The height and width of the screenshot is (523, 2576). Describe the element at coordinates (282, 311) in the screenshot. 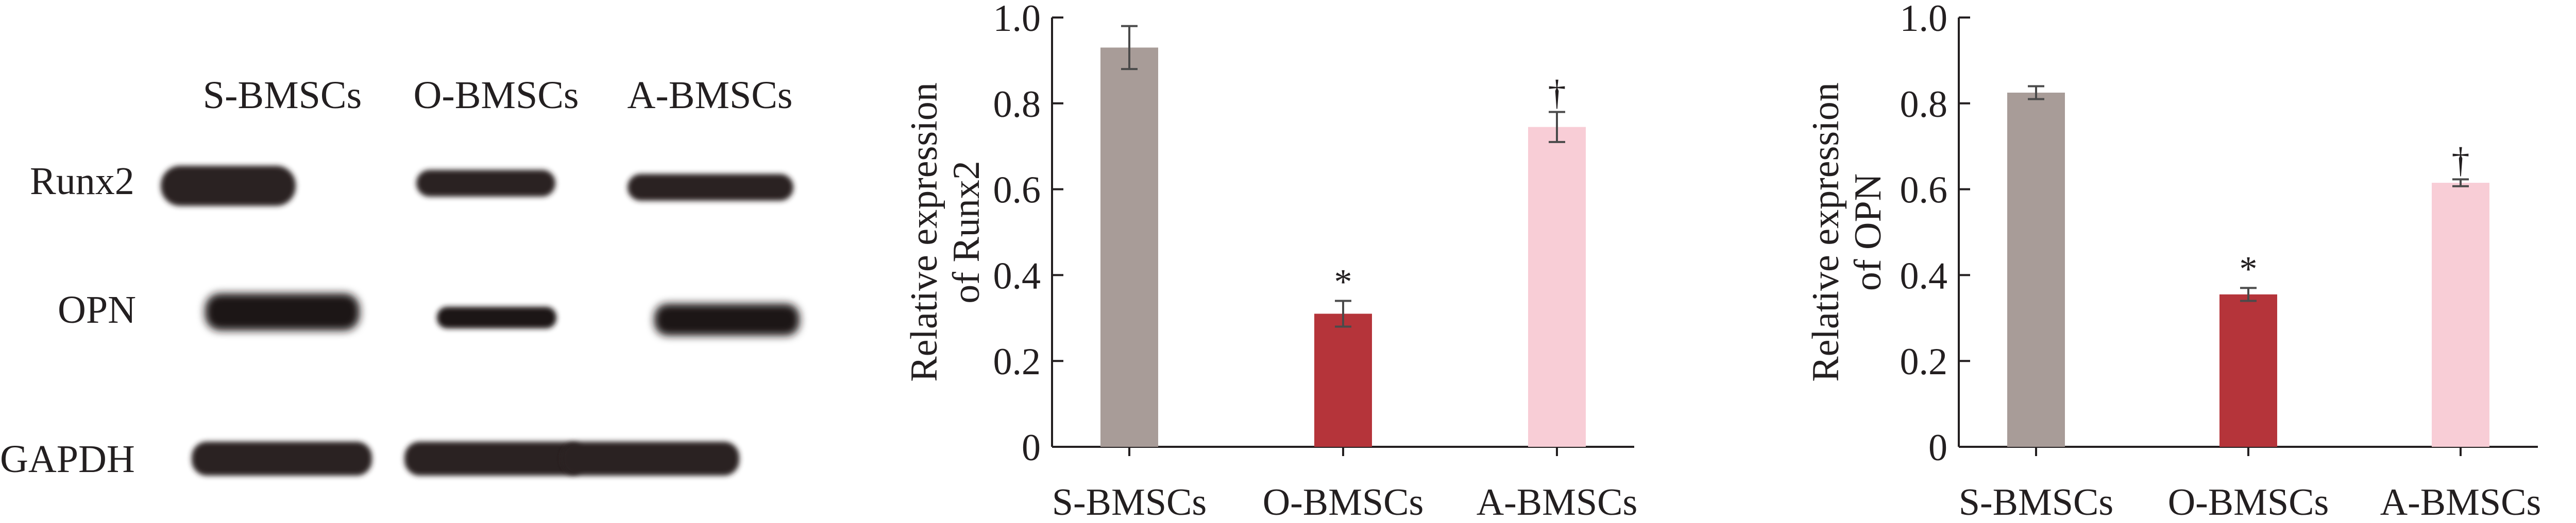

I see `band-opn-s` at that location.